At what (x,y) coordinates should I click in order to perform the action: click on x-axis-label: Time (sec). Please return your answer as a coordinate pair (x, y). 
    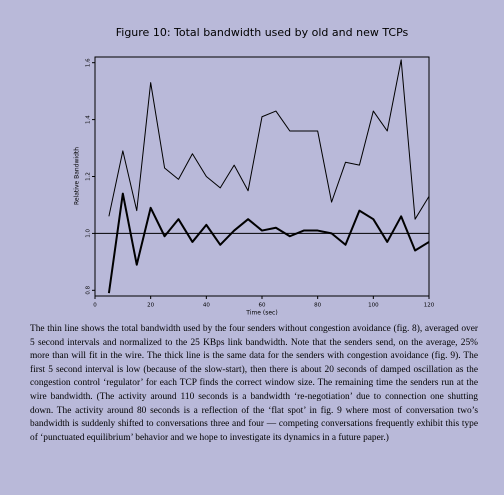
    Looking at the image, I should click on (261, 313).